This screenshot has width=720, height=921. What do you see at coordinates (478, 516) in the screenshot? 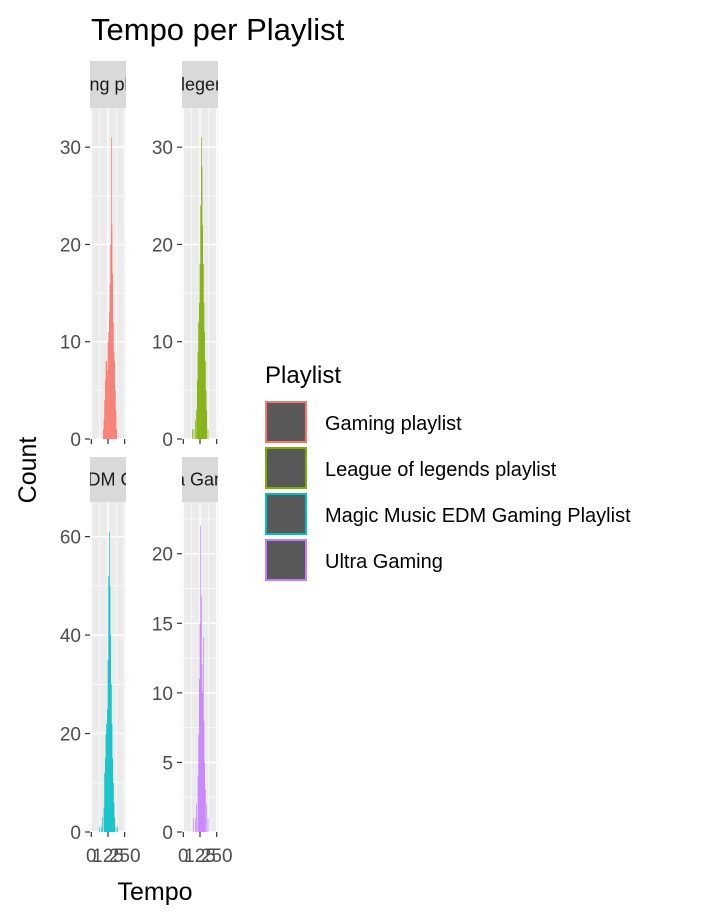
I see `legend-label: Magic Music EDM Gaming Playlist` at bounding box center [478, 516].